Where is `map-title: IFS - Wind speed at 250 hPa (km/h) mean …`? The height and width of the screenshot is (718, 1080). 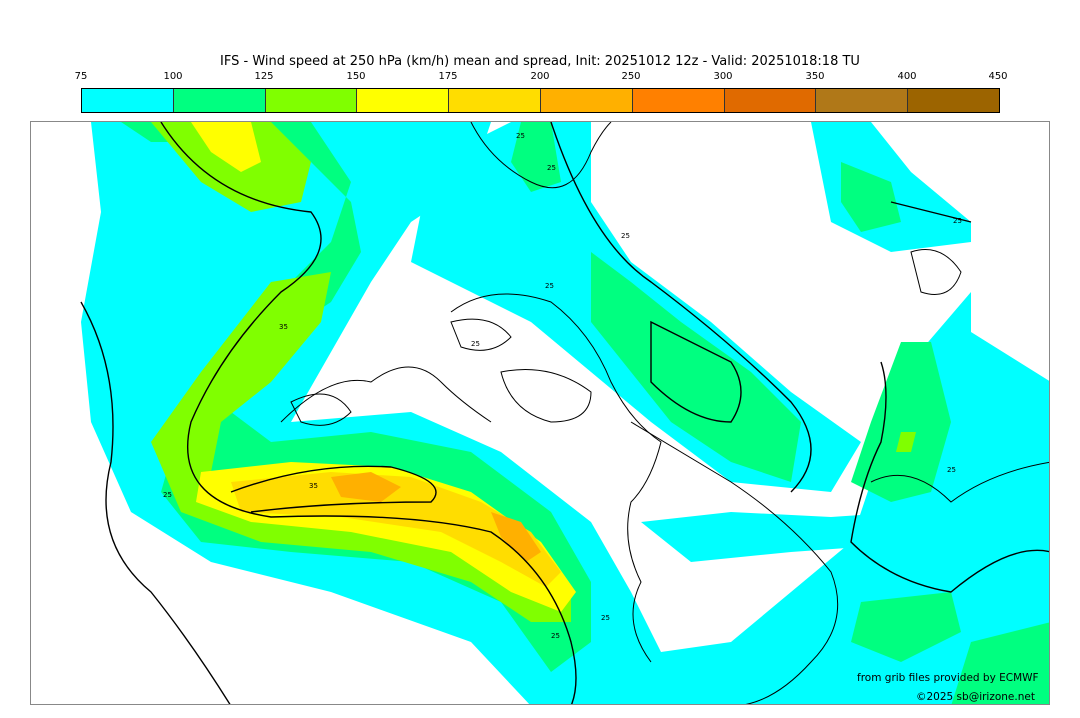 map-title: IFS - Wind speed at 250 hPa (km/h) mean … is located at coordinates (540, 61).